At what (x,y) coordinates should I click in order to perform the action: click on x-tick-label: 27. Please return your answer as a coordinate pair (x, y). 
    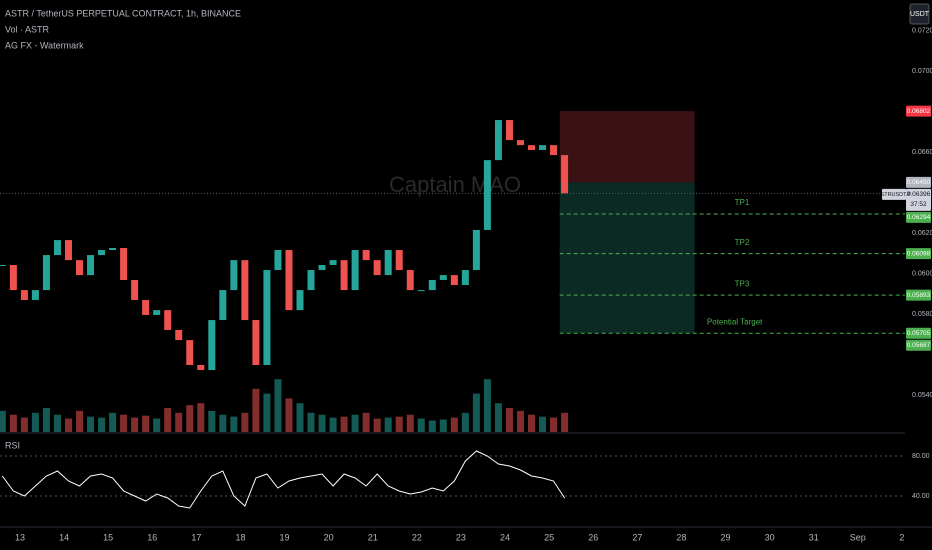
    Looking at the image, I should click on (637, 537).